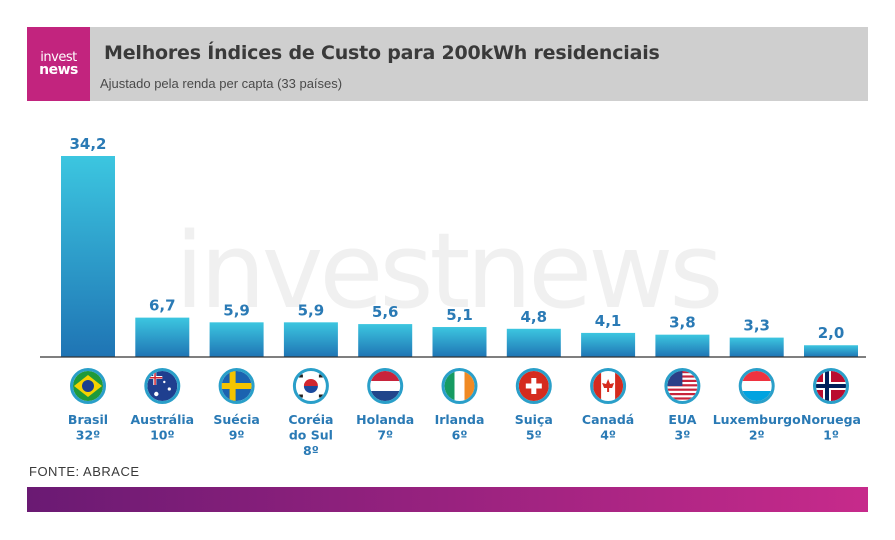  I want to click on category-label-8-line-1: 3º, so click(683, 435).